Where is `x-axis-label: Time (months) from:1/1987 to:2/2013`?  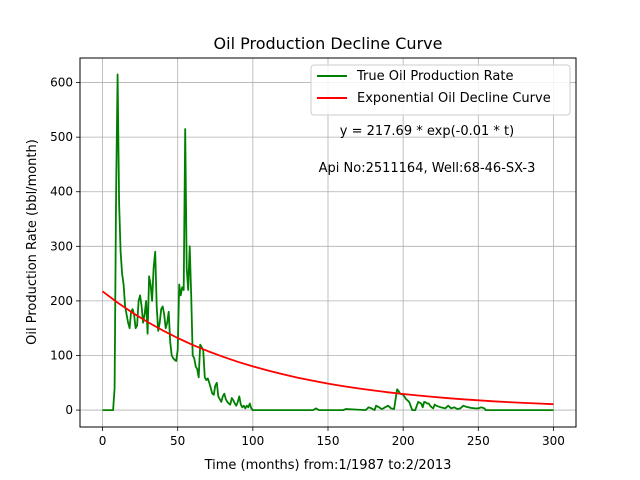
x-axis-label: Time (months) from:1/1987 to:2/2013 is located at coordinates (328, 465).